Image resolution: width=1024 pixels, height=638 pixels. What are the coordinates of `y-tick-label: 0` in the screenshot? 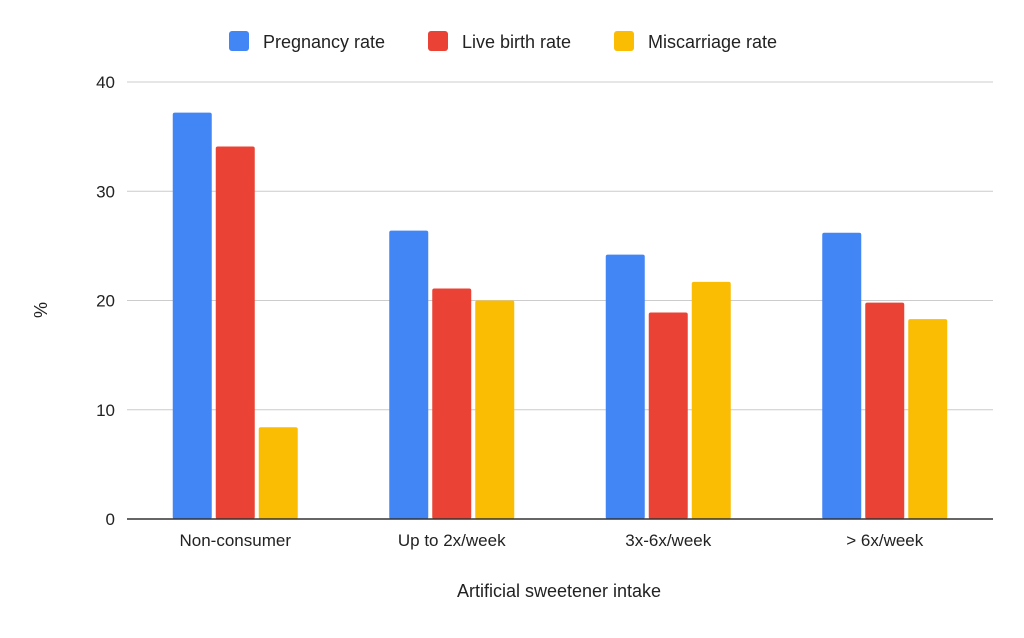 It's located at (110, 519).